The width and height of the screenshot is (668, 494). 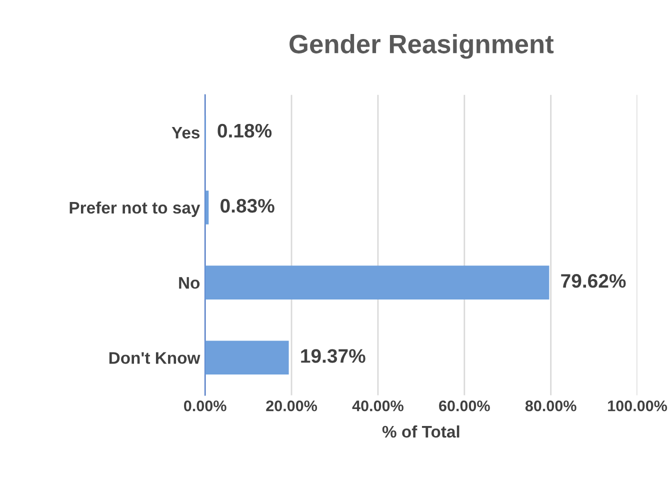 What do you see at coordinates (333, 356) in the screenshot?
I see `data-label: 19.37%` at bounding box center [333, 356].